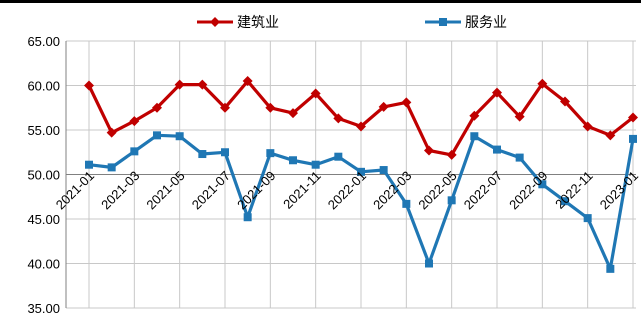 The width and height of the screenshot is (641, 329). Describe the element at coordinates (43, 86) in the screenshot. I see `y-tick-label: 60.00` at that location.